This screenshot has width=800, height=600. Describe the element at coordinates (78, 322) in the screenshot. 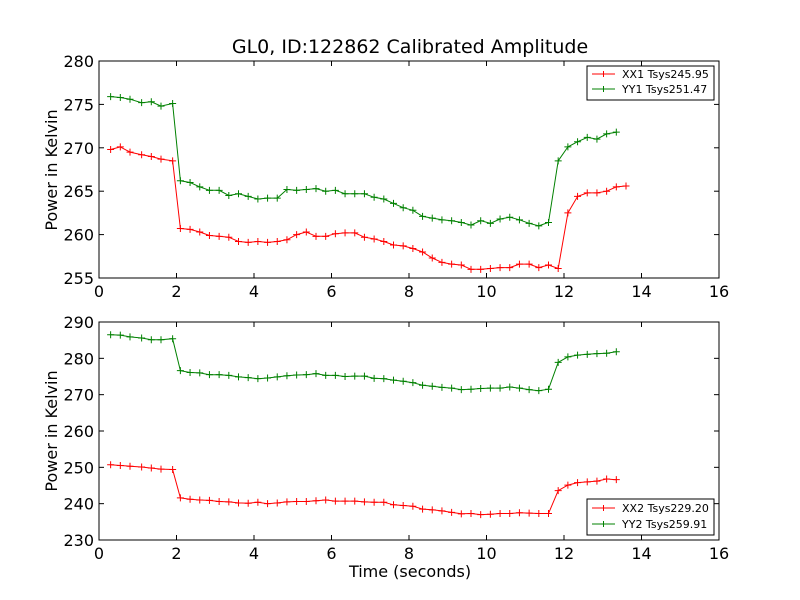

I see `y-tick-label: 290` at that location.